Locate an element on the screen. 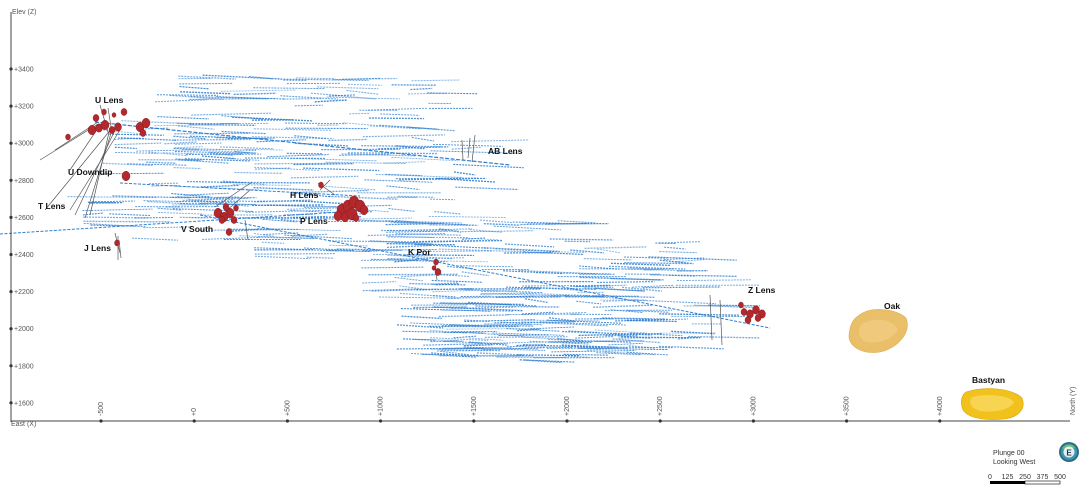 This screenshot has height=487, width=1084. elevation-tick-label: +1600 is located at coordinates (24, 403).